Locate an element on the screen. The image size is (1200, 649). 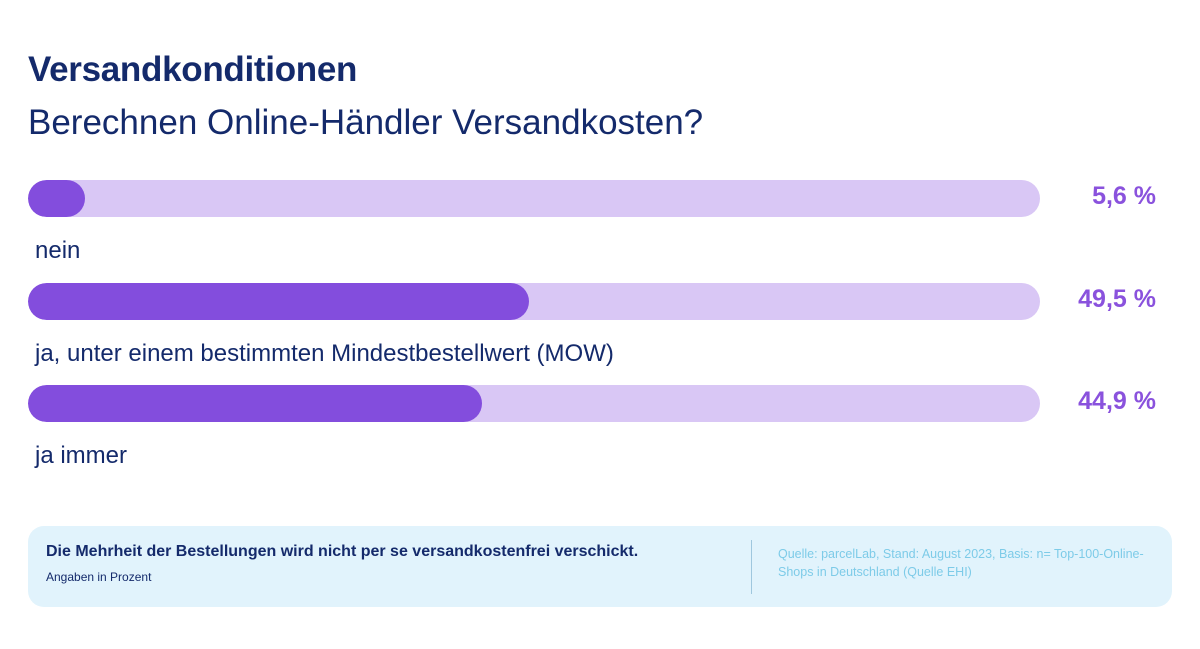
divider is located at coordinates (751, 567).